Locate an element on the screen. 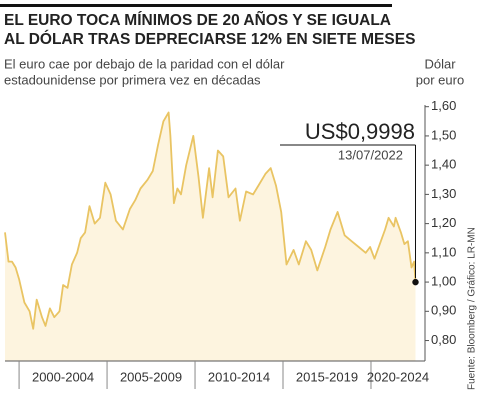  x-tick-label: 2005-2009 is located at coordinates (151, 376).